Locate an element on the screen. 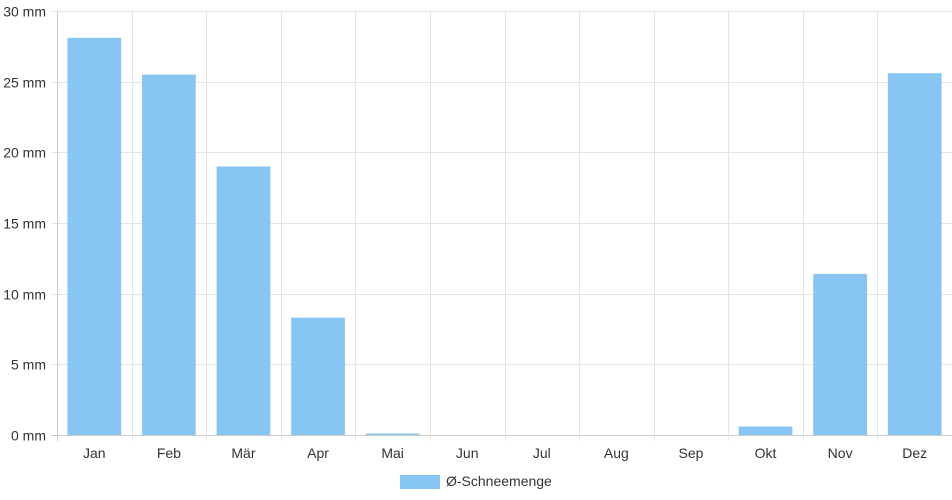 The height and width of the screenshot is (500, 952). bar-dez is located at coordinates (914, 254).